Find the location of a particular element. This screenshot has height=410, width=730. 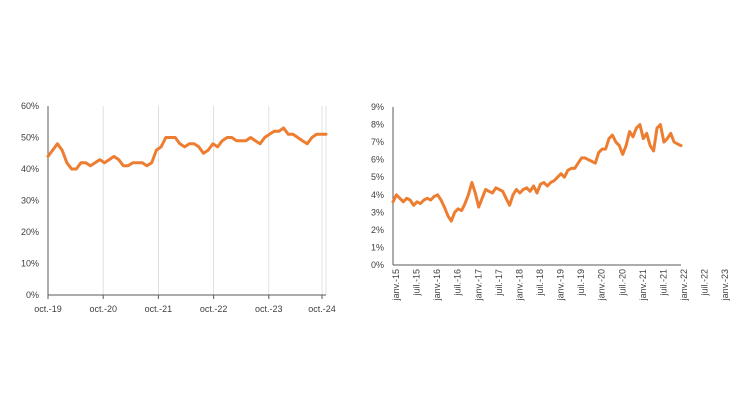

right-x-tick-label: janv.-18 is located at coordinates (519, 285).